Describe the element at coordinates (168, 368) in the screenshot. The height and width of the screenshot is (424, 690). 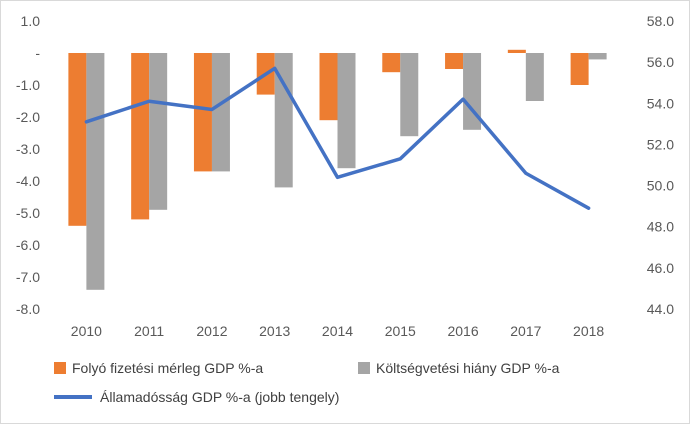
I see `legend-label-orange: Folyó fizetési mérleg GDP %-a` at that location.